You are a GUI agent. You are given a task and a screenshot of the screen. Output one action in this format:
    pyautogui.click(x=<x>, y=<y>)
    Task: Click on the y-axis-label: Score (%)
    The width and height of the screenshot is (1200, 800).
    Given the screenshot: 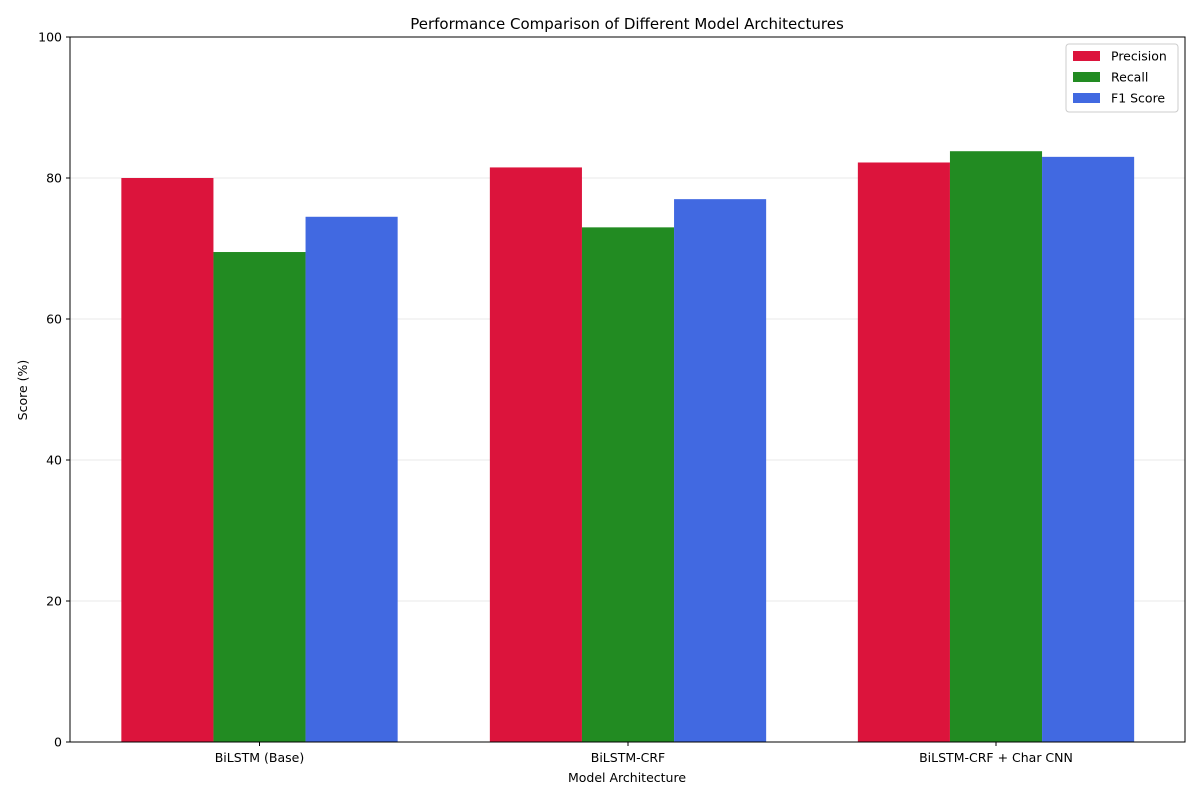 What is the action you would take?
    pyautogui.click(x=22, y=390)
    